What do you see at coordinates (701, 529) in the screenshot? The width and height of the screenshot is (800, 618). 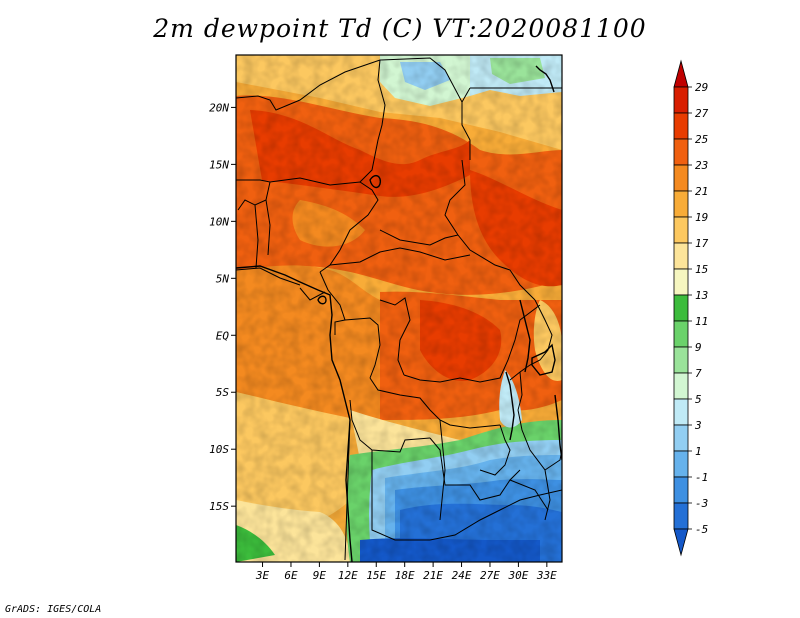 I see `colorbar-label: -5` at bounding box center [701, 529].